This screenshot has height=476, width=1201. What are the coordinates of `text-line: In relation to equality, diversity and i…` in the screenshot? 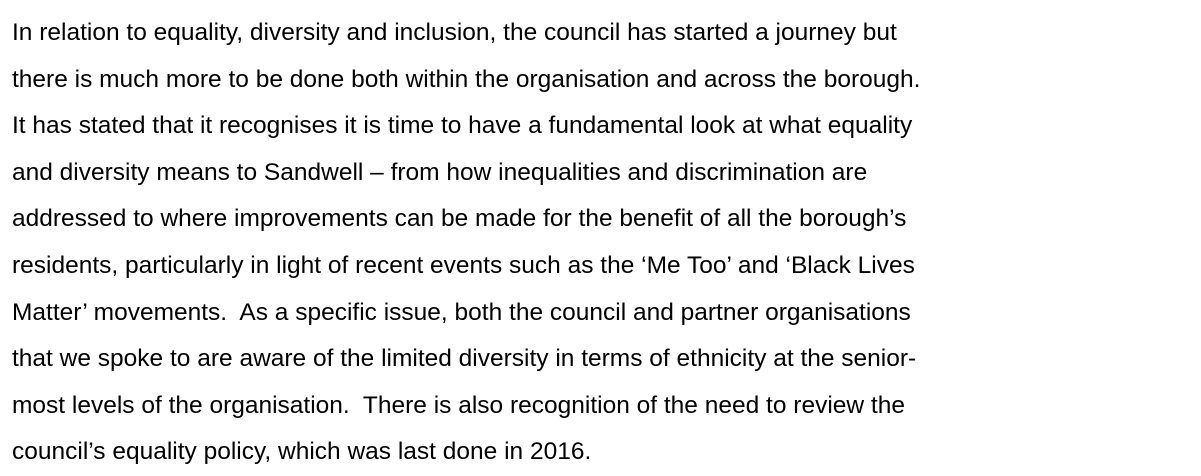 It's located at (454, 32).